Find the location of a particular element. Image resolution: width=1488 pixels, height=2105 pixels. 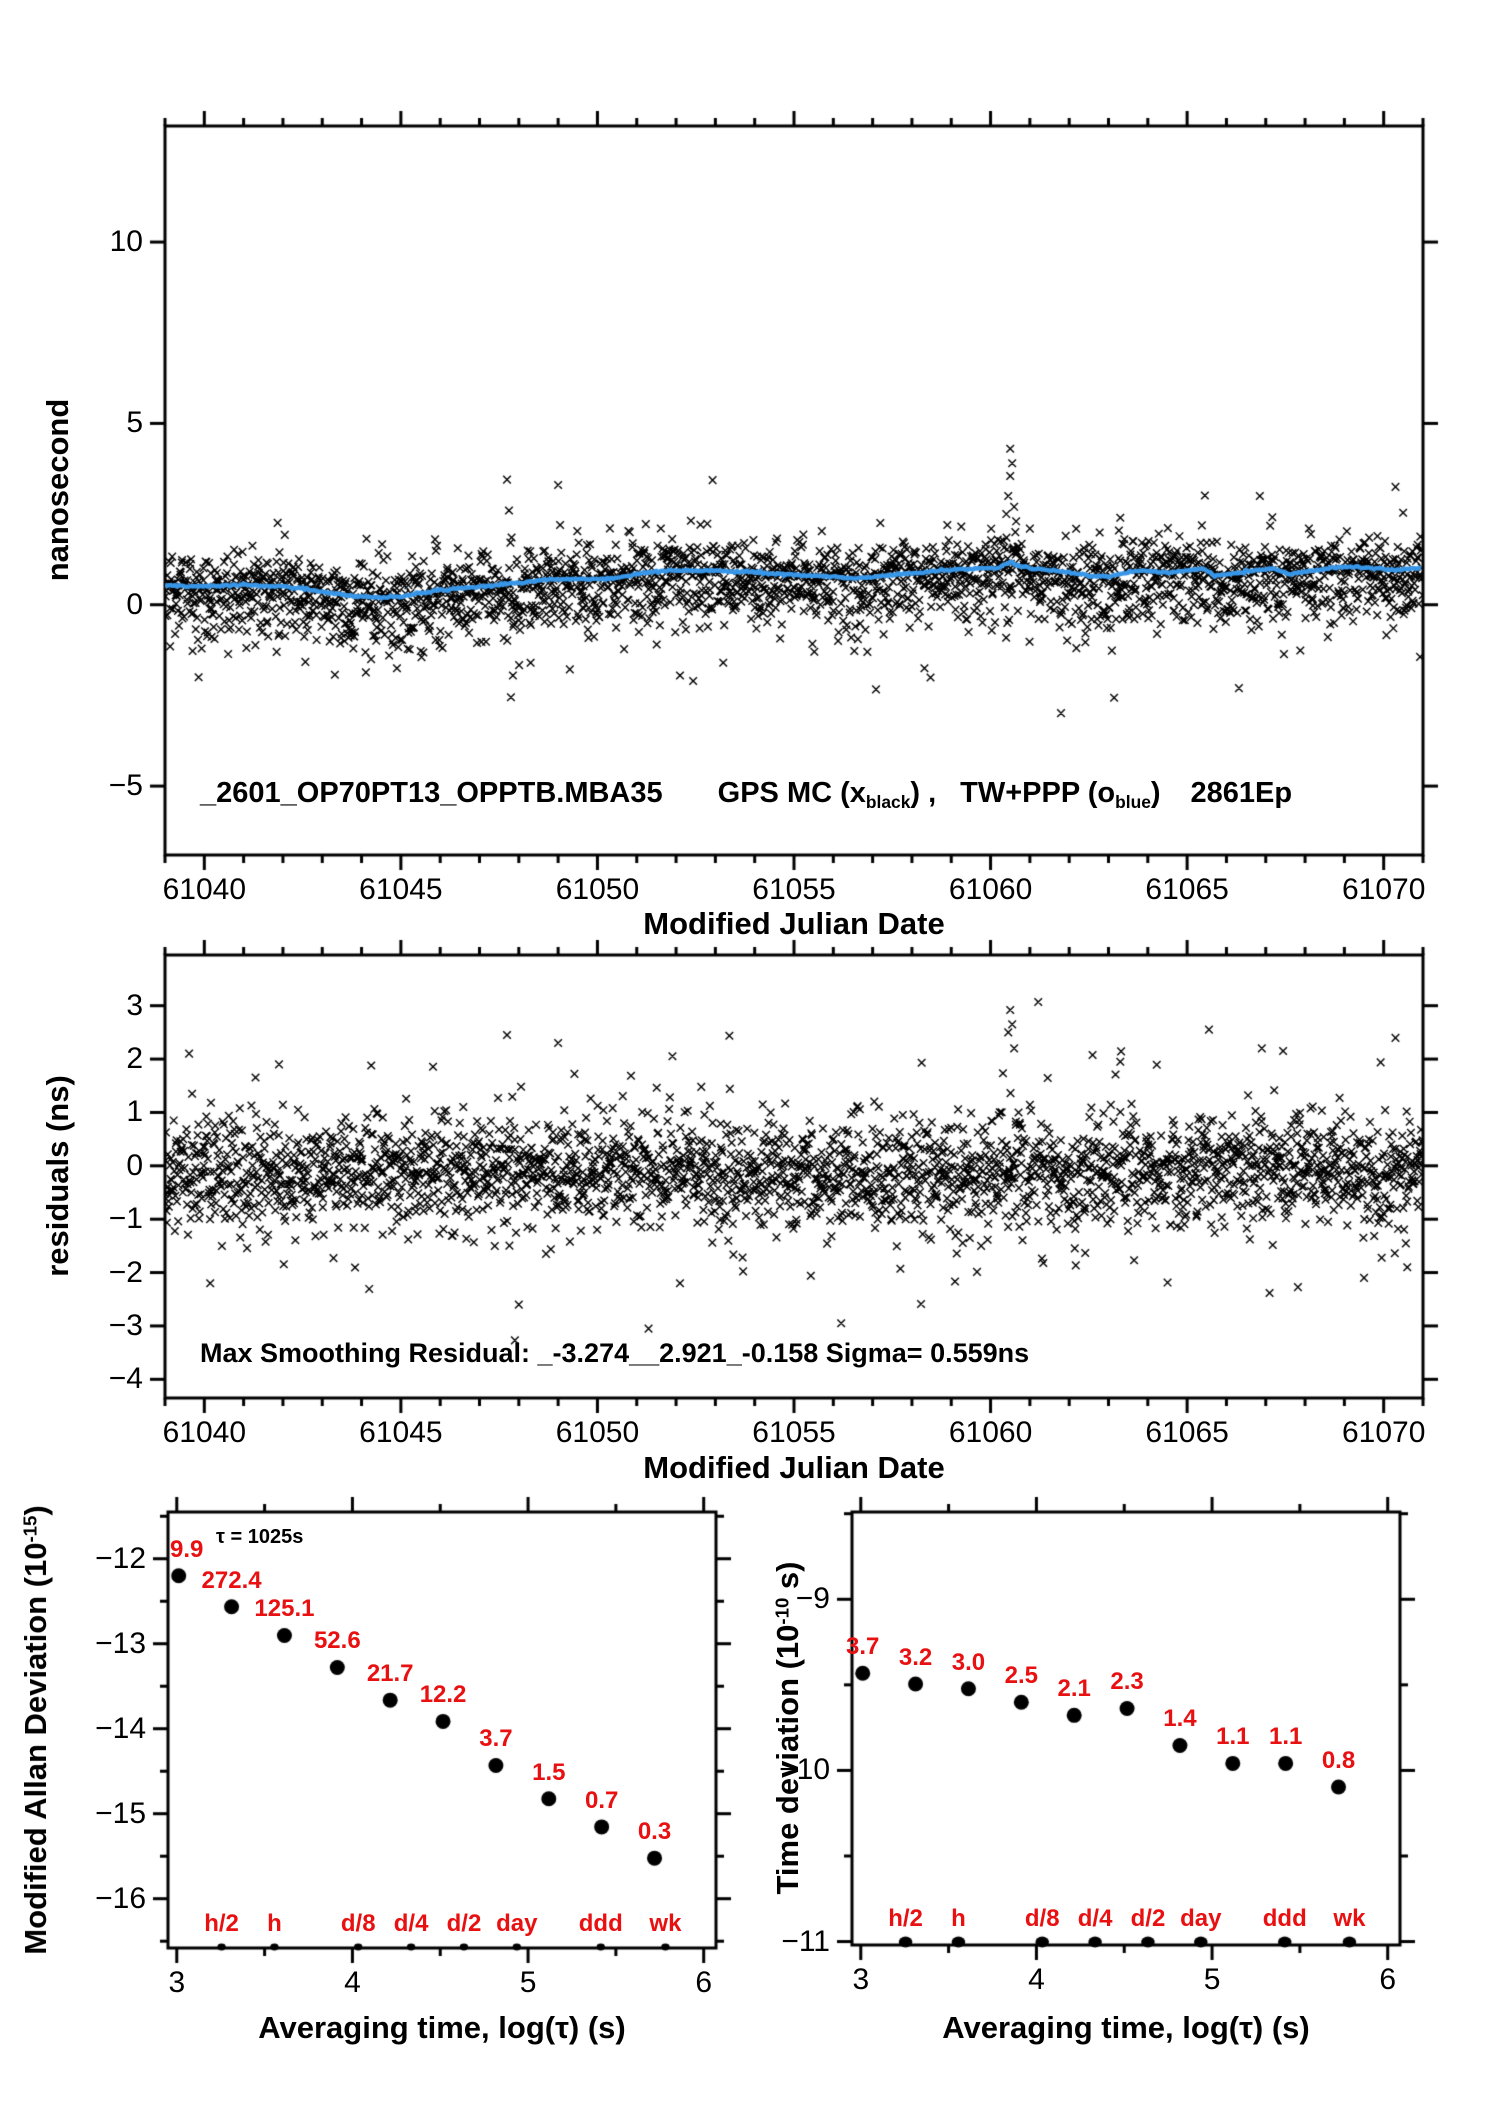

epoch-count-label: 2861Ep is located at coordinates (1241, 793).